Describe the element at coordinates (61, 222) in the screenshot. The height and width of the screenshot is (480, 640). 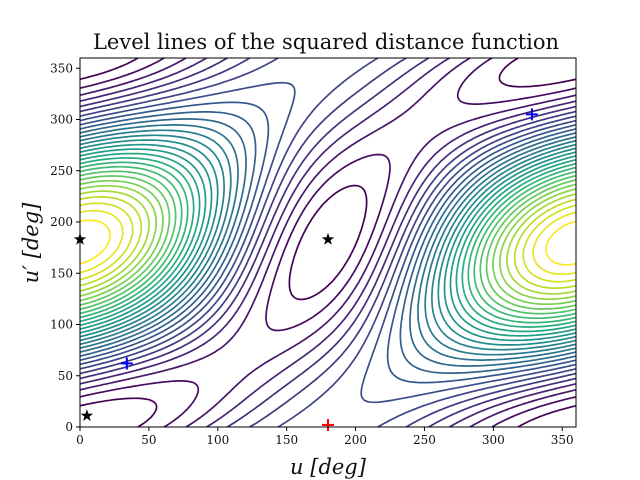
I see `y-tick-label: 200` at that location.